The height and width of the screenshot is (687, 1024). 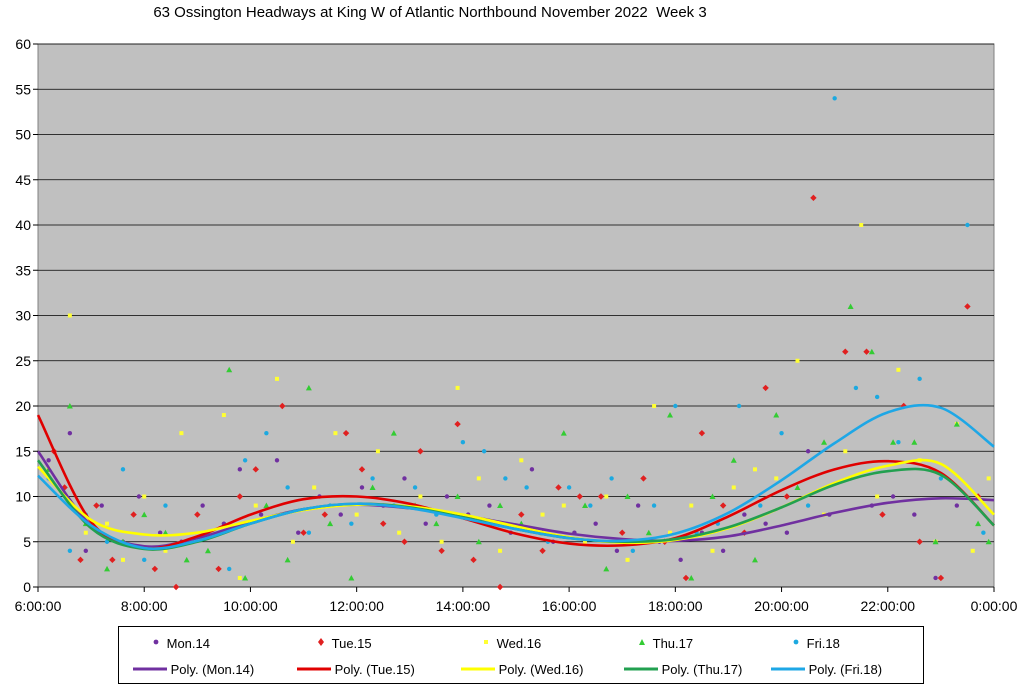 I want to click on legend-marker-fri18, so click(x=796, y=643).